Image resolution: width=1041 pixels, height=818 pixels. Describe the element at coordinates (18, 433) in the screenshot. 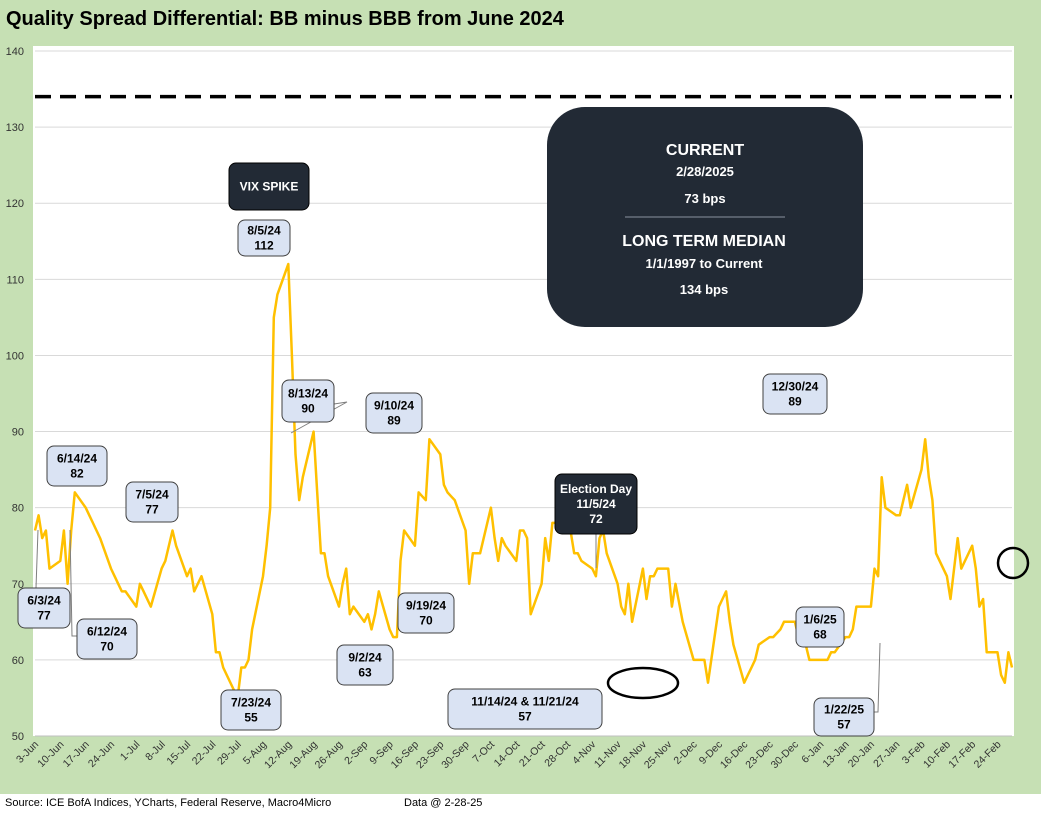

I see `y-tick-label: 90` at that location.